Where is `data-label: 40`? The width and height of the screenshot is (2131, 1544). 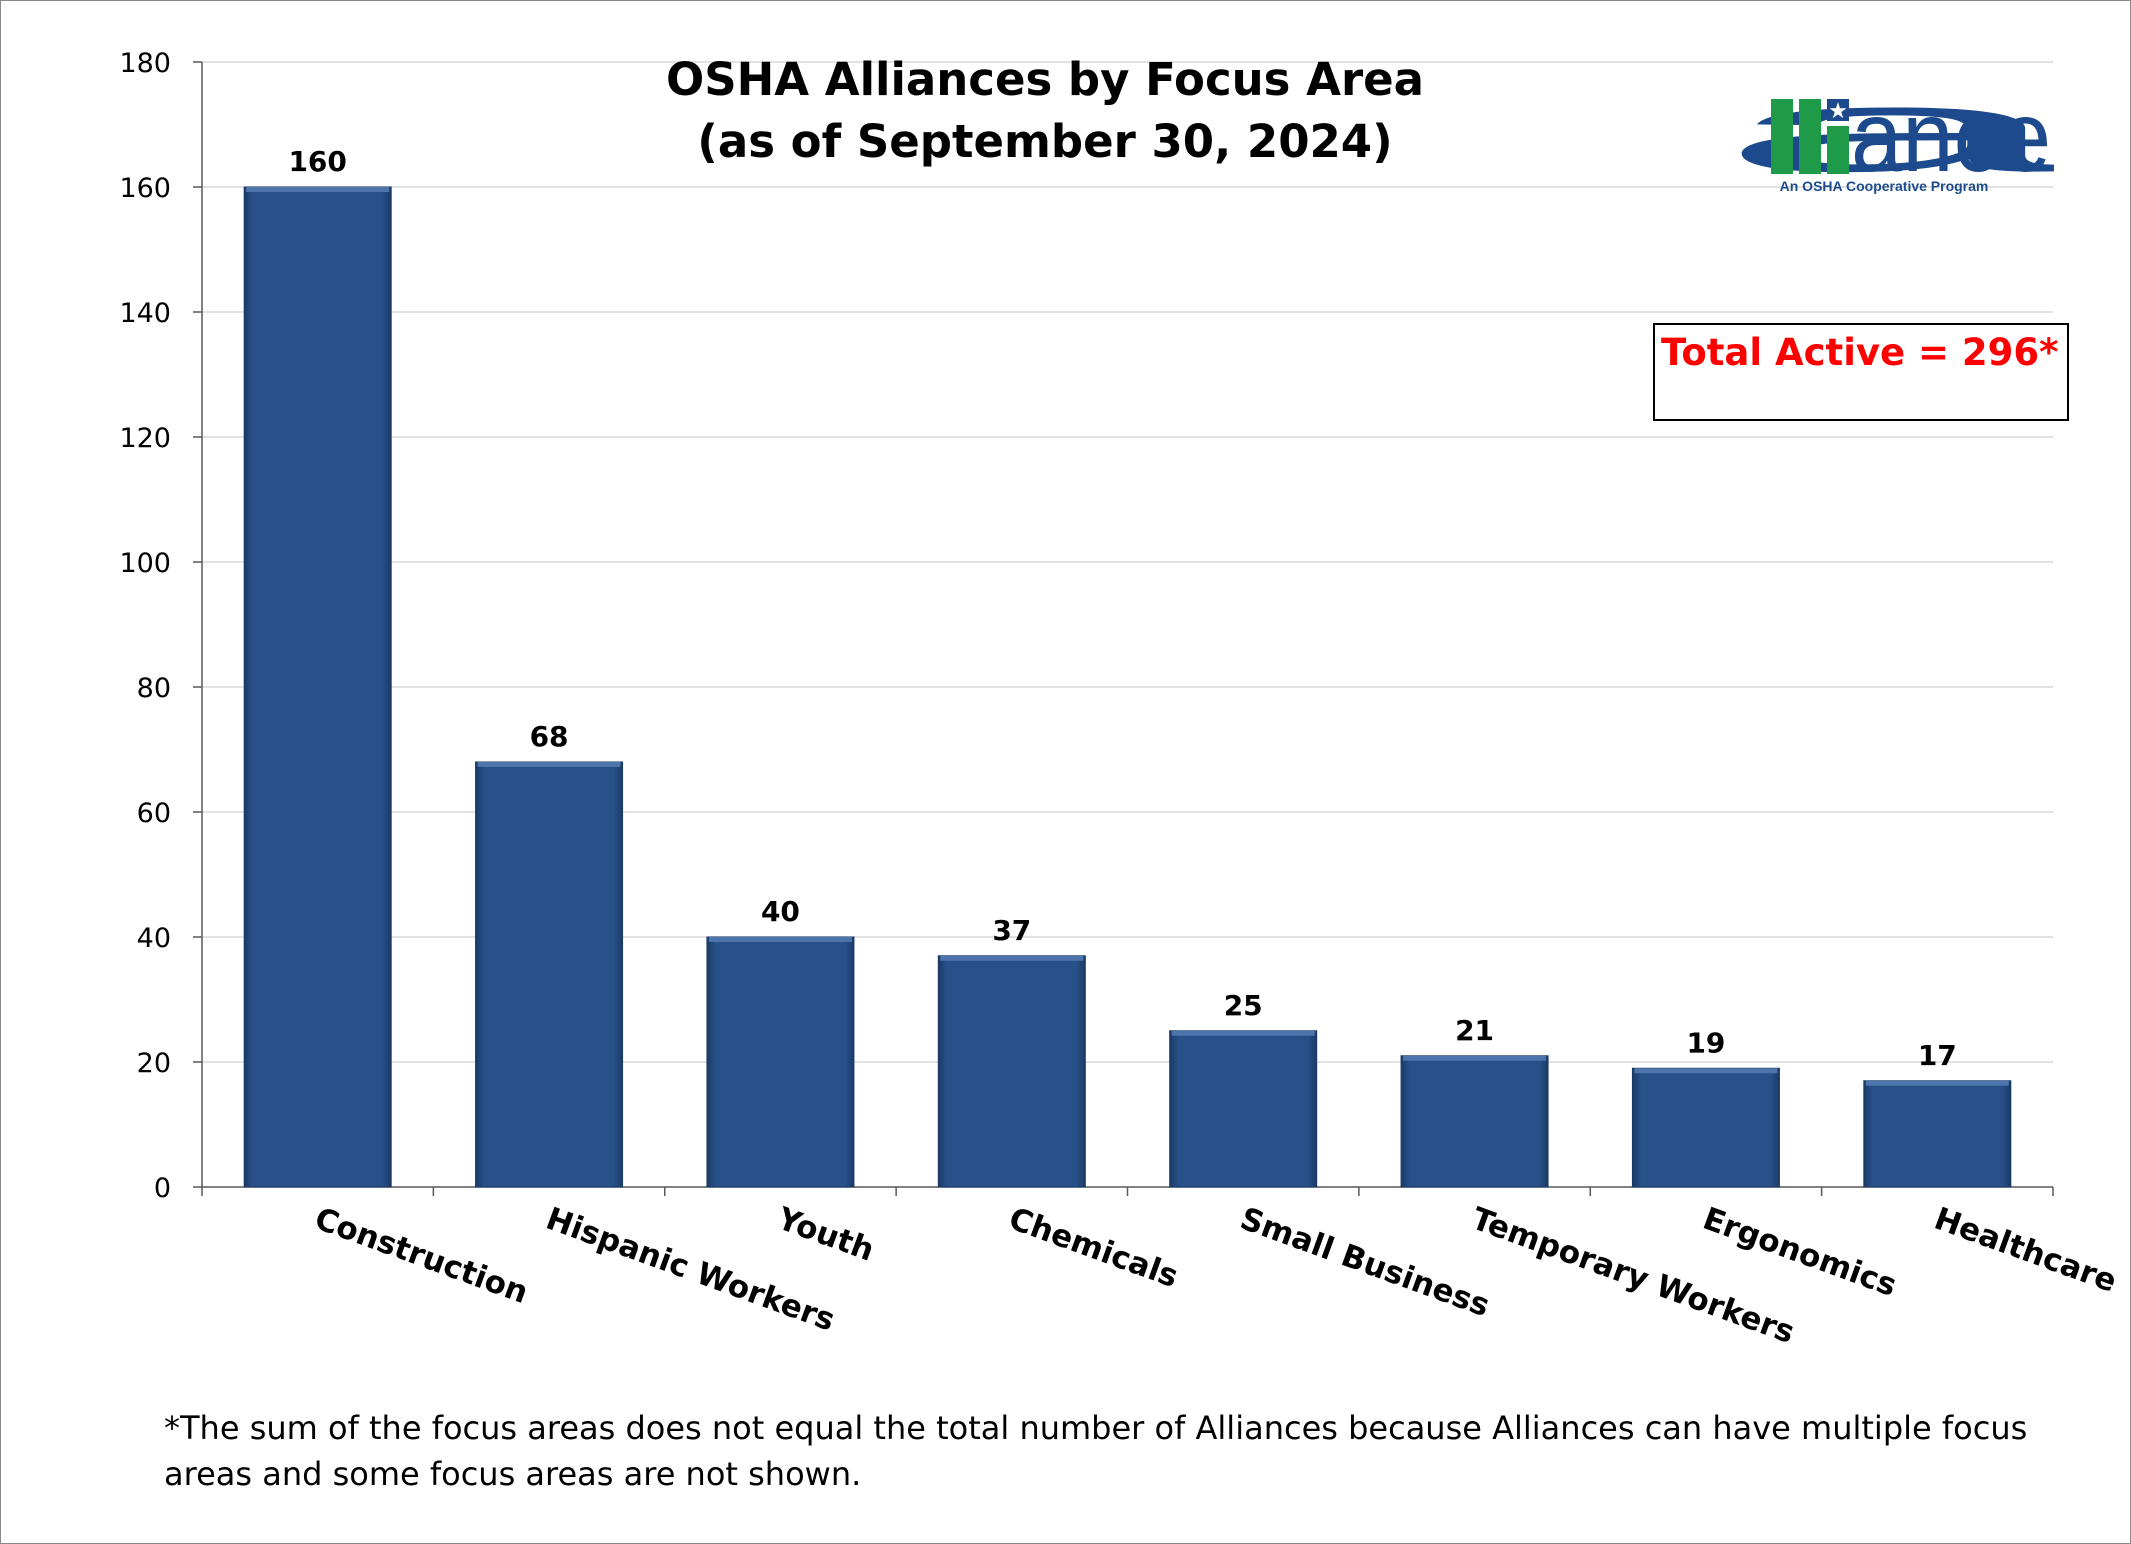
data-label: 40 is located at coordinates (780, 911).